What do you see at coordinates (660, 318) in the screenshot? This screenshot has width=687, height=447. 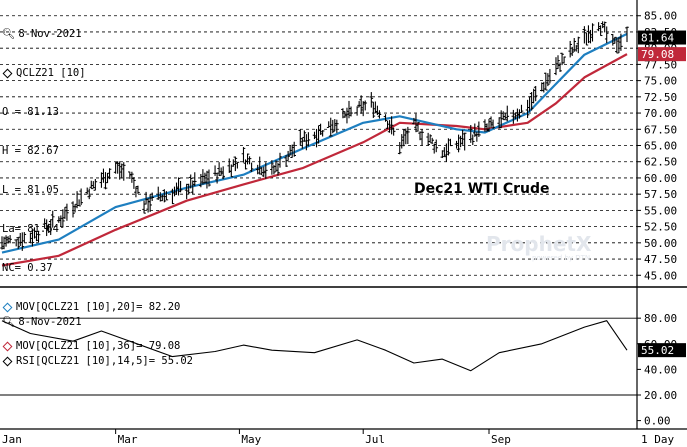 I see `rsi-tick-label: 80.00` at bounding box center [660, 318].